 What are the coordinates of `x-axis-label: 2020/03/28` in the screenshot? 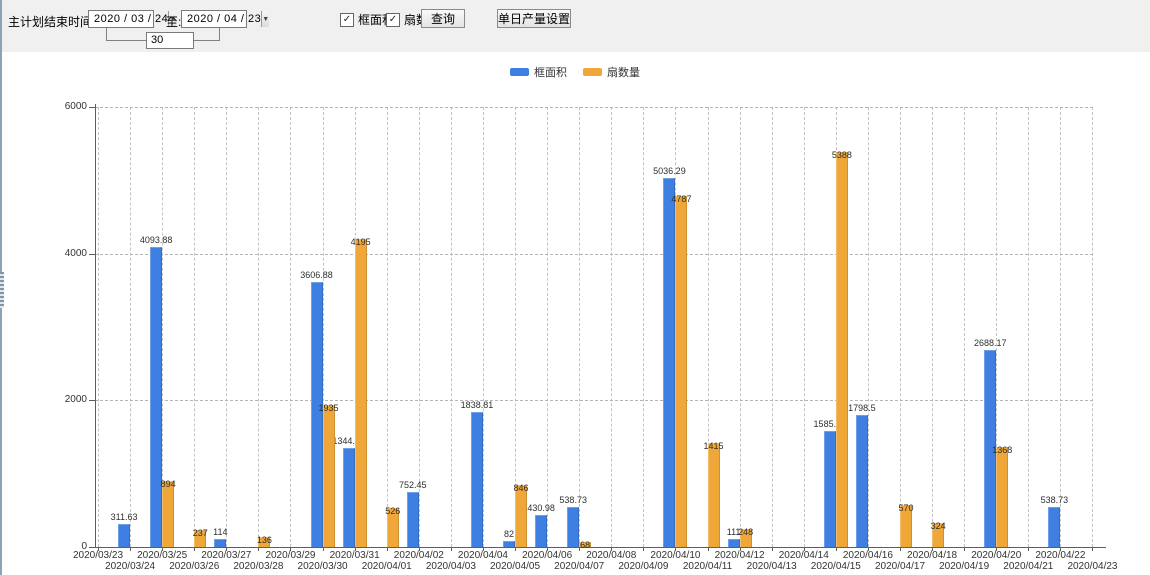 It's located at (258, 566).